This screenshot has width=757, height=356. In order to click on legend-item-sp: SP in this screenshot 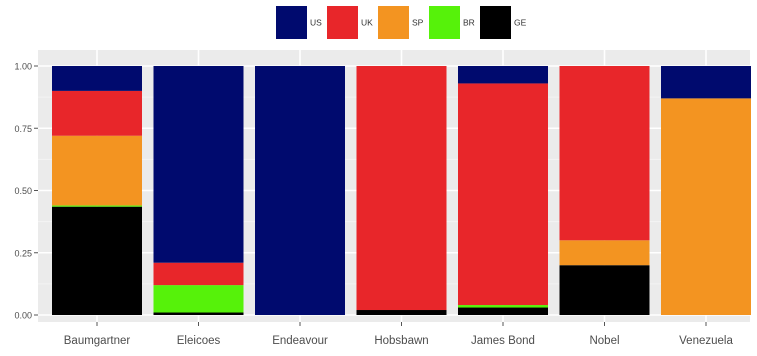, I will do `click(401, 22)`.